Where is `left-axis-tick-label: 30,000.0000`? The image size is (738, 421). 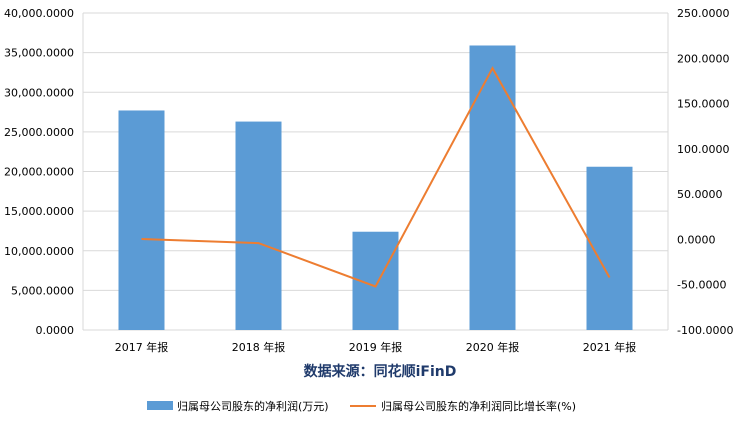 left-axis-tick-label: 30,000.0000 is located at coordinates (39, 92).